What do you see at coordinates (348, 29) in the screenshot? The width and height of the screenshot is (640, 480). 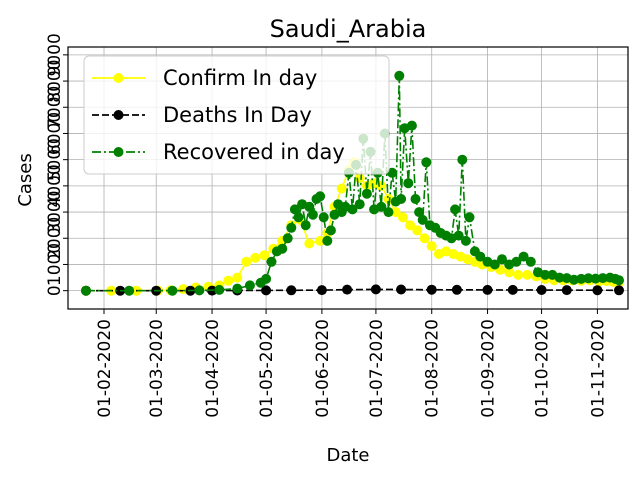 I see `chart-title: Saudi_Arabia` at bounding box center [348, 29].